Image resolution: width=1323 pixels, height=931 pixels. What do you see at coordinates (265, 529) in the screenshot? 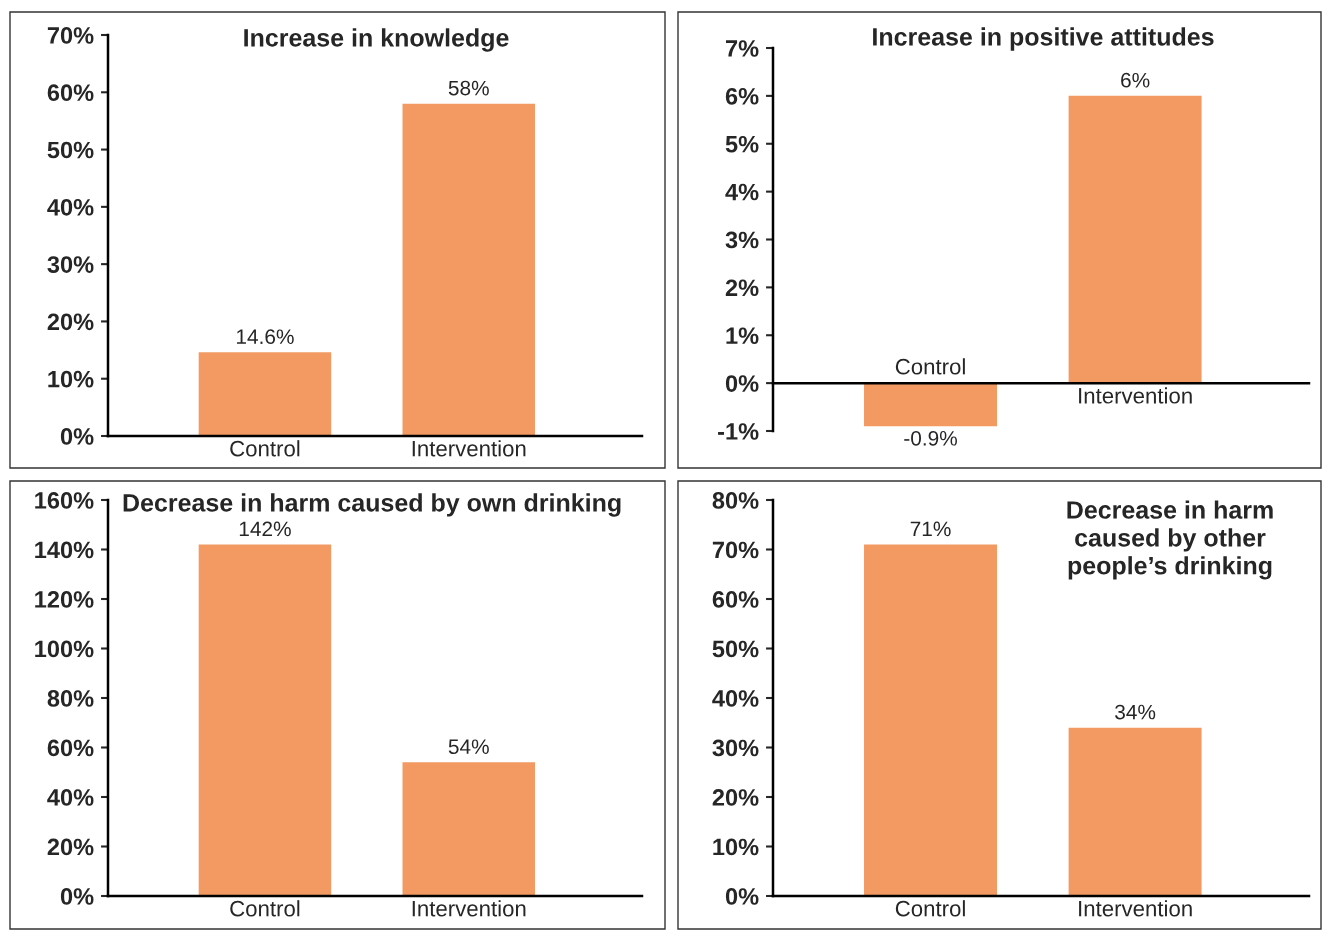
I see `data-label: 142%` at bounding box center [265, 529].